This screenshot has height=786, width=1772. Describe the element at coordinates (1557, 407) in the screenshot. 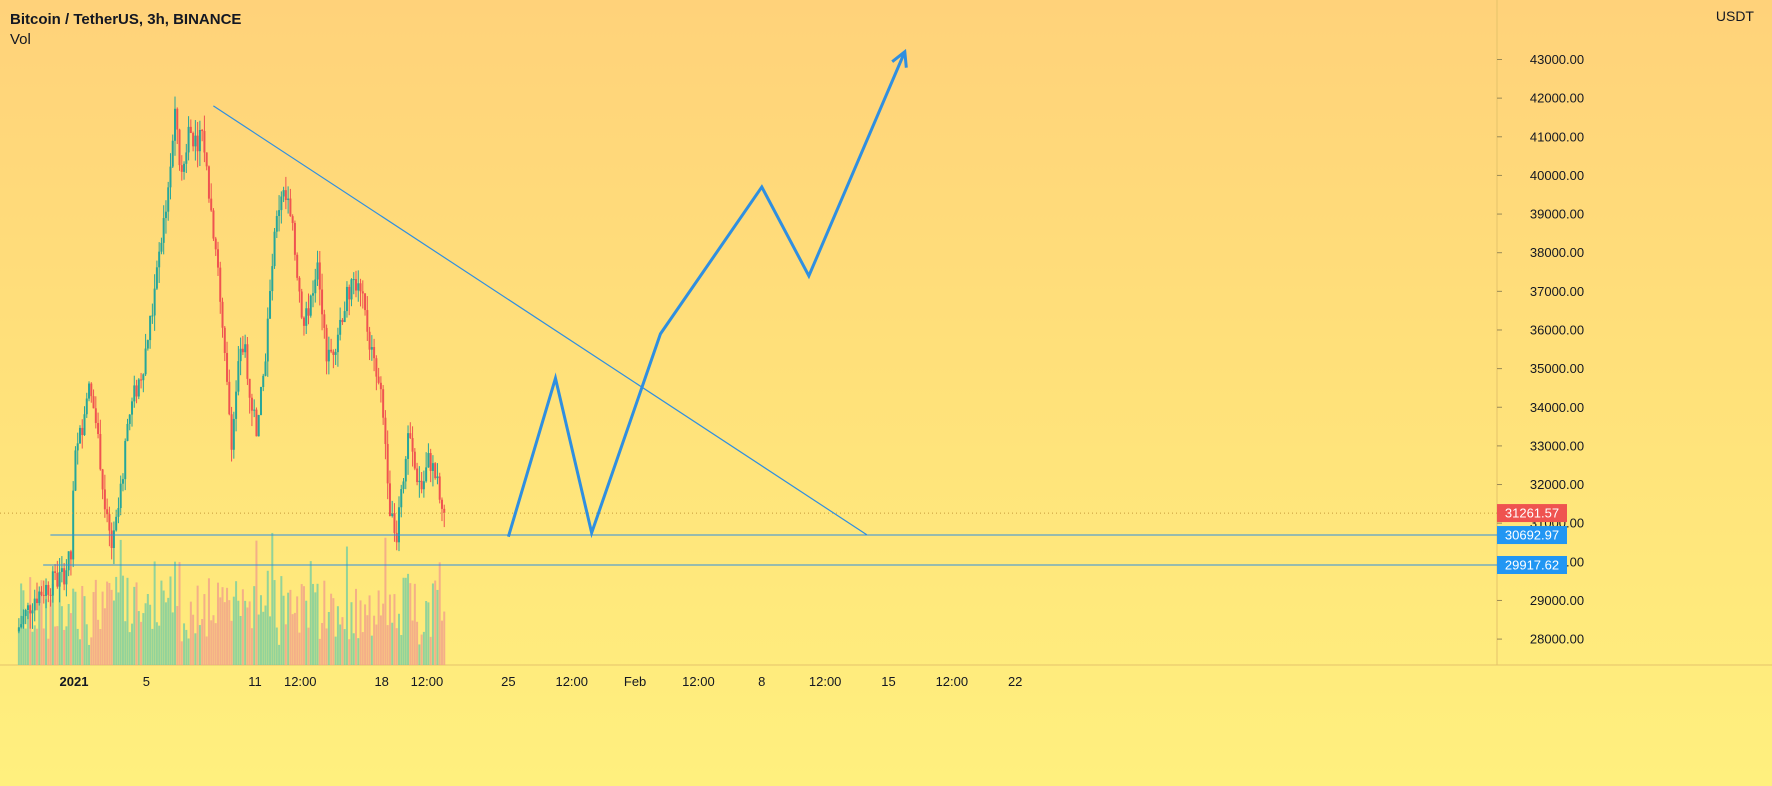

I see `price-tick-label: 34000.00` at that location.